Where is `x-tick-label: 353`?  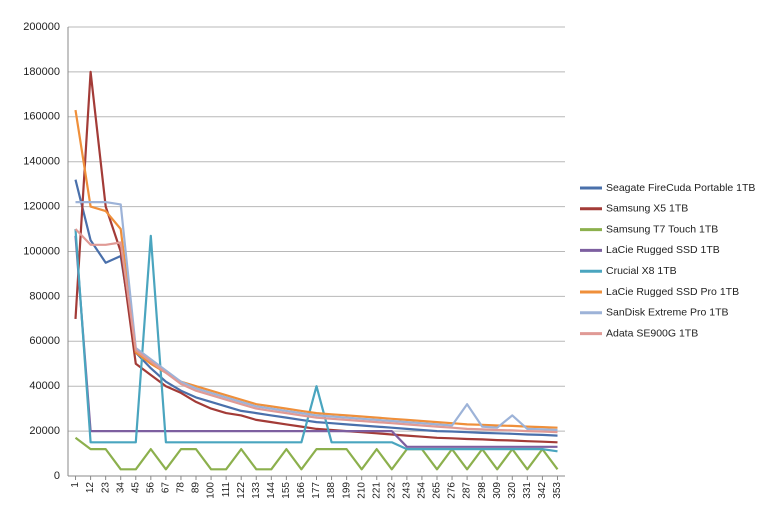 x-tick-label: 353 is located at coordinates (557, 490).